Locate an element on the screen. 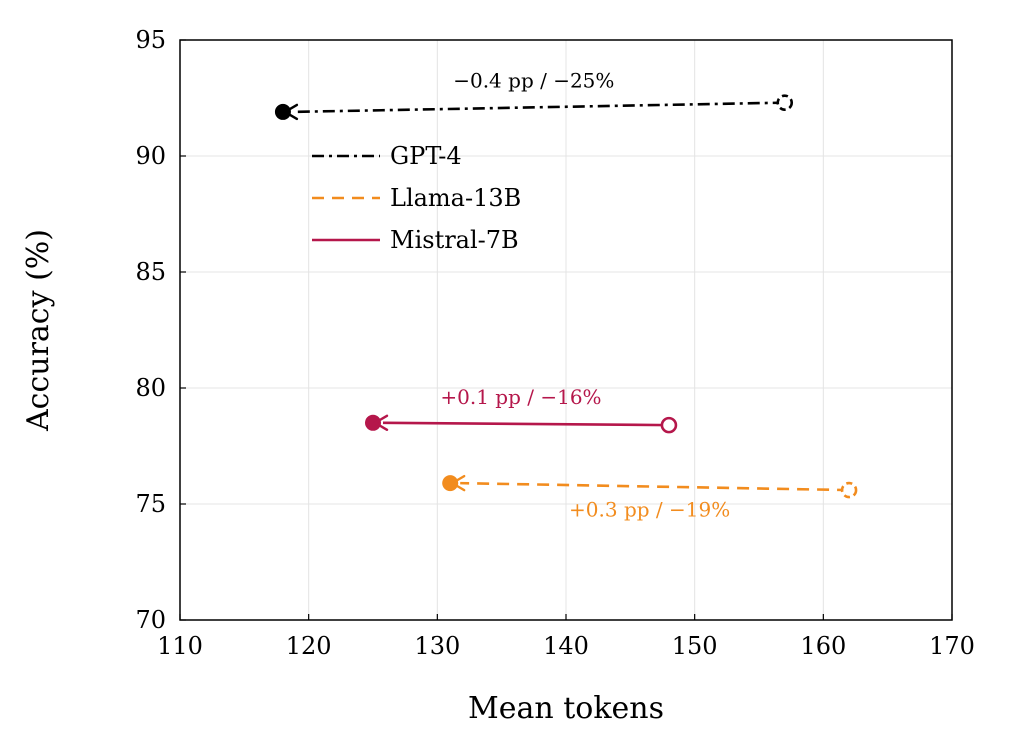 This screenshot has height=746, width=1024. legend-entry: Mistral-7B is located at coordinates (415, 240).